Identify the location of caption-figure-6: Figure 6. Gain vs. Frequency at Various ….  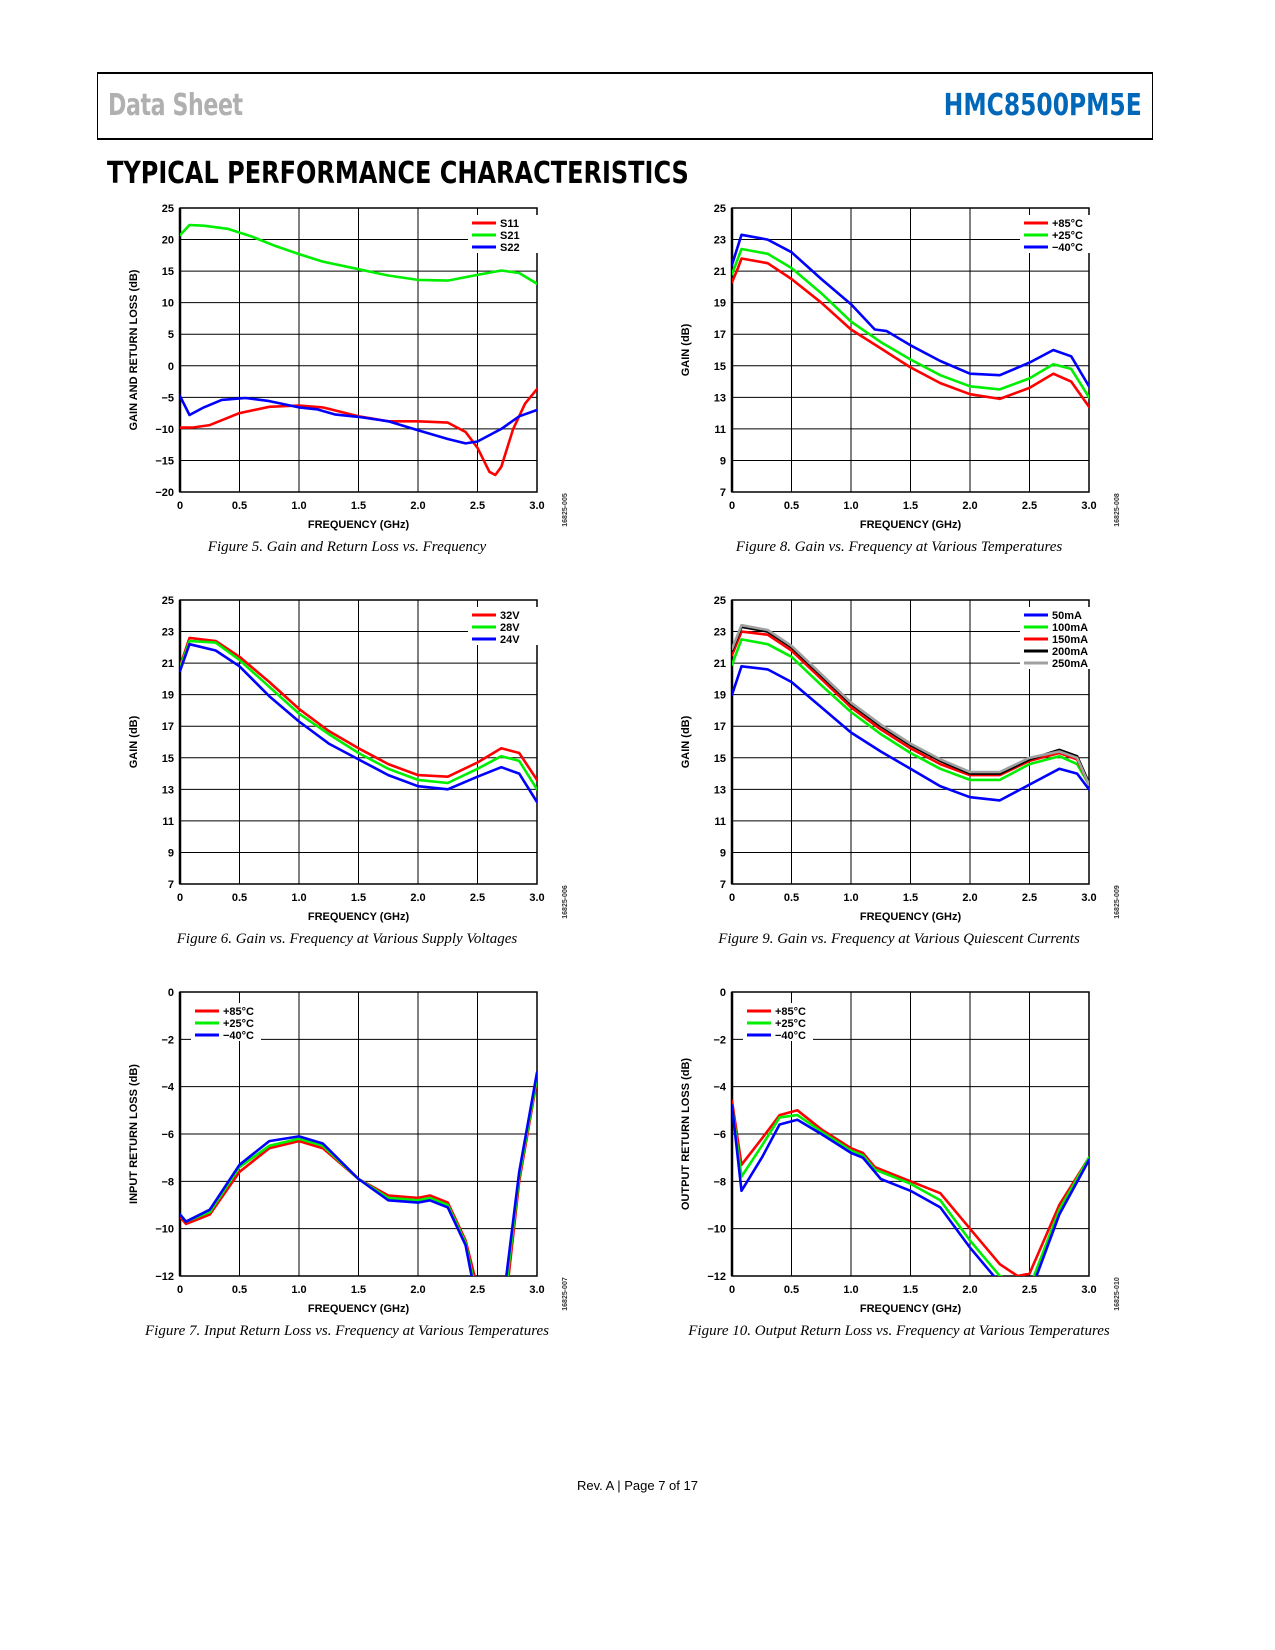
(347, 939).